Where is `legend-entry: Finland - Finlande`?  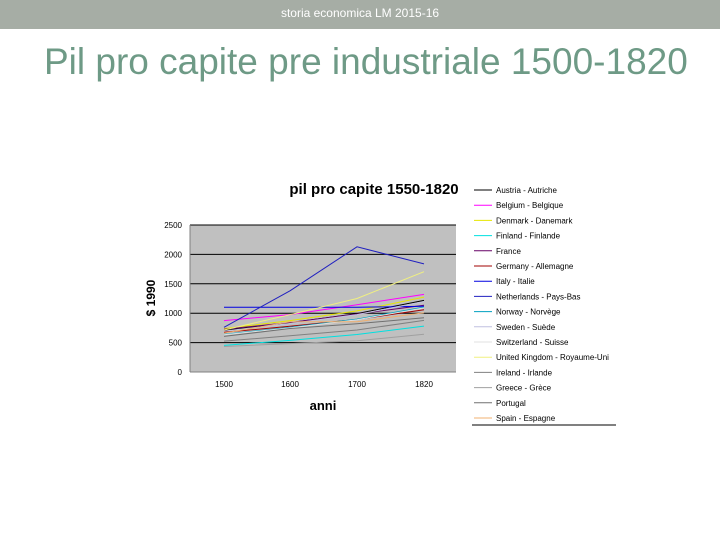
legend-entry: Finland - Finlande is located at coordinates (528, 236).